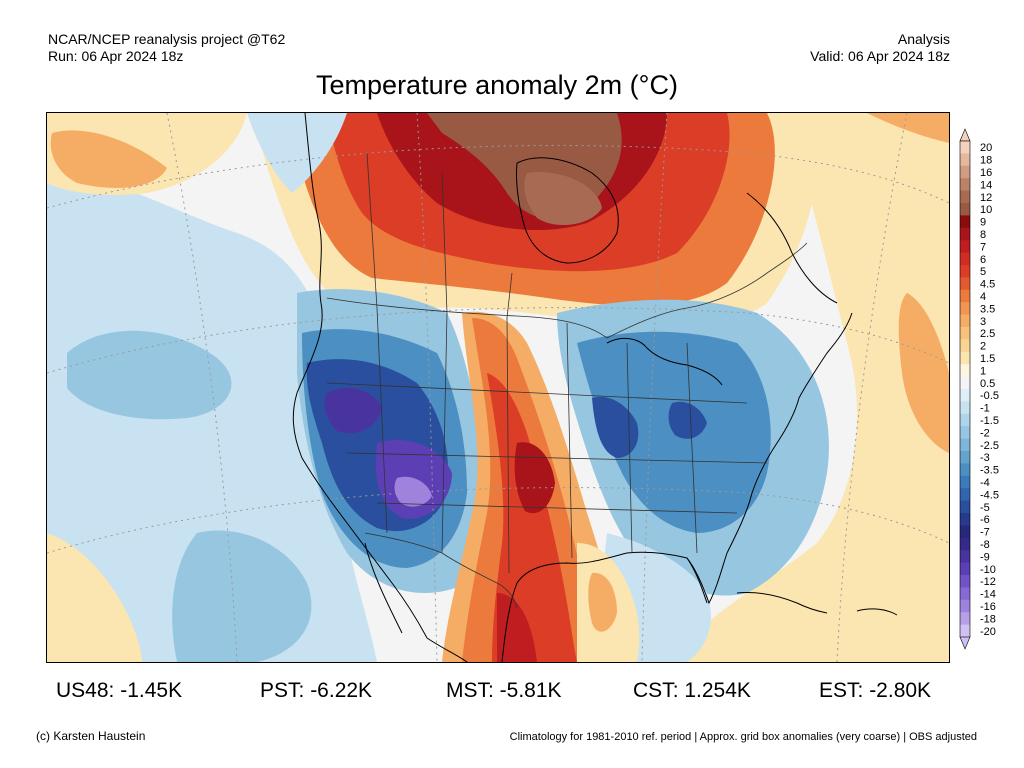 Image resolution: width=1024 pixels, height=768 pixels. What do you see at coordinates (202, 387) in the screenshot?
I see `graticule-lon-line` at bounding box center [202, 387].